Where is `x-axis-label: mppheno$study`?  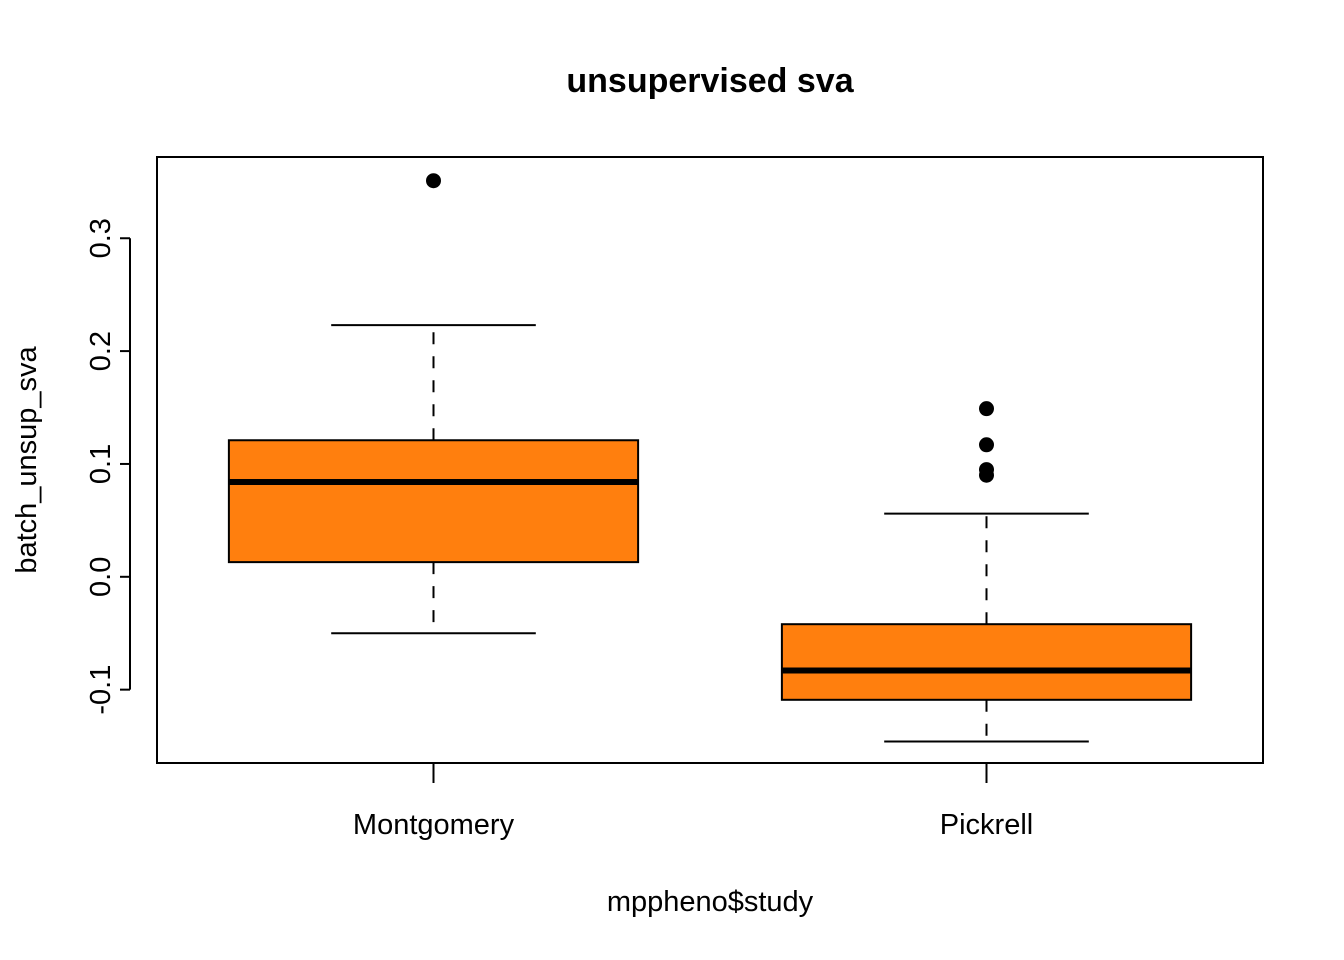
x-axis-label: mppheno$study is located at coordinates (710, 902).